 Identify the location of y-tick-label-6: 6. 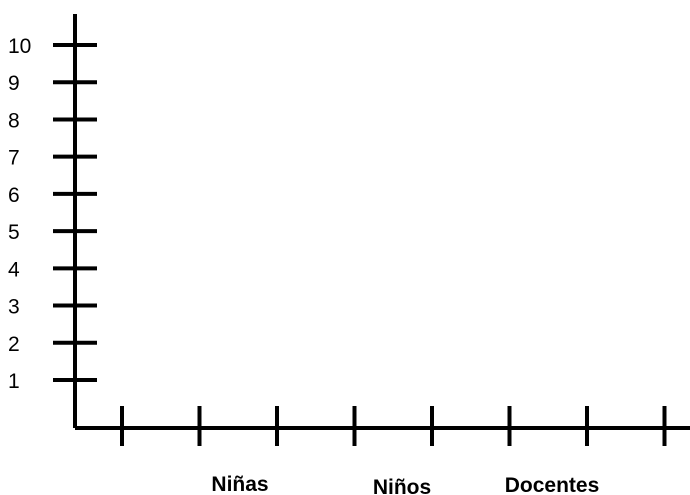
(14, 195).